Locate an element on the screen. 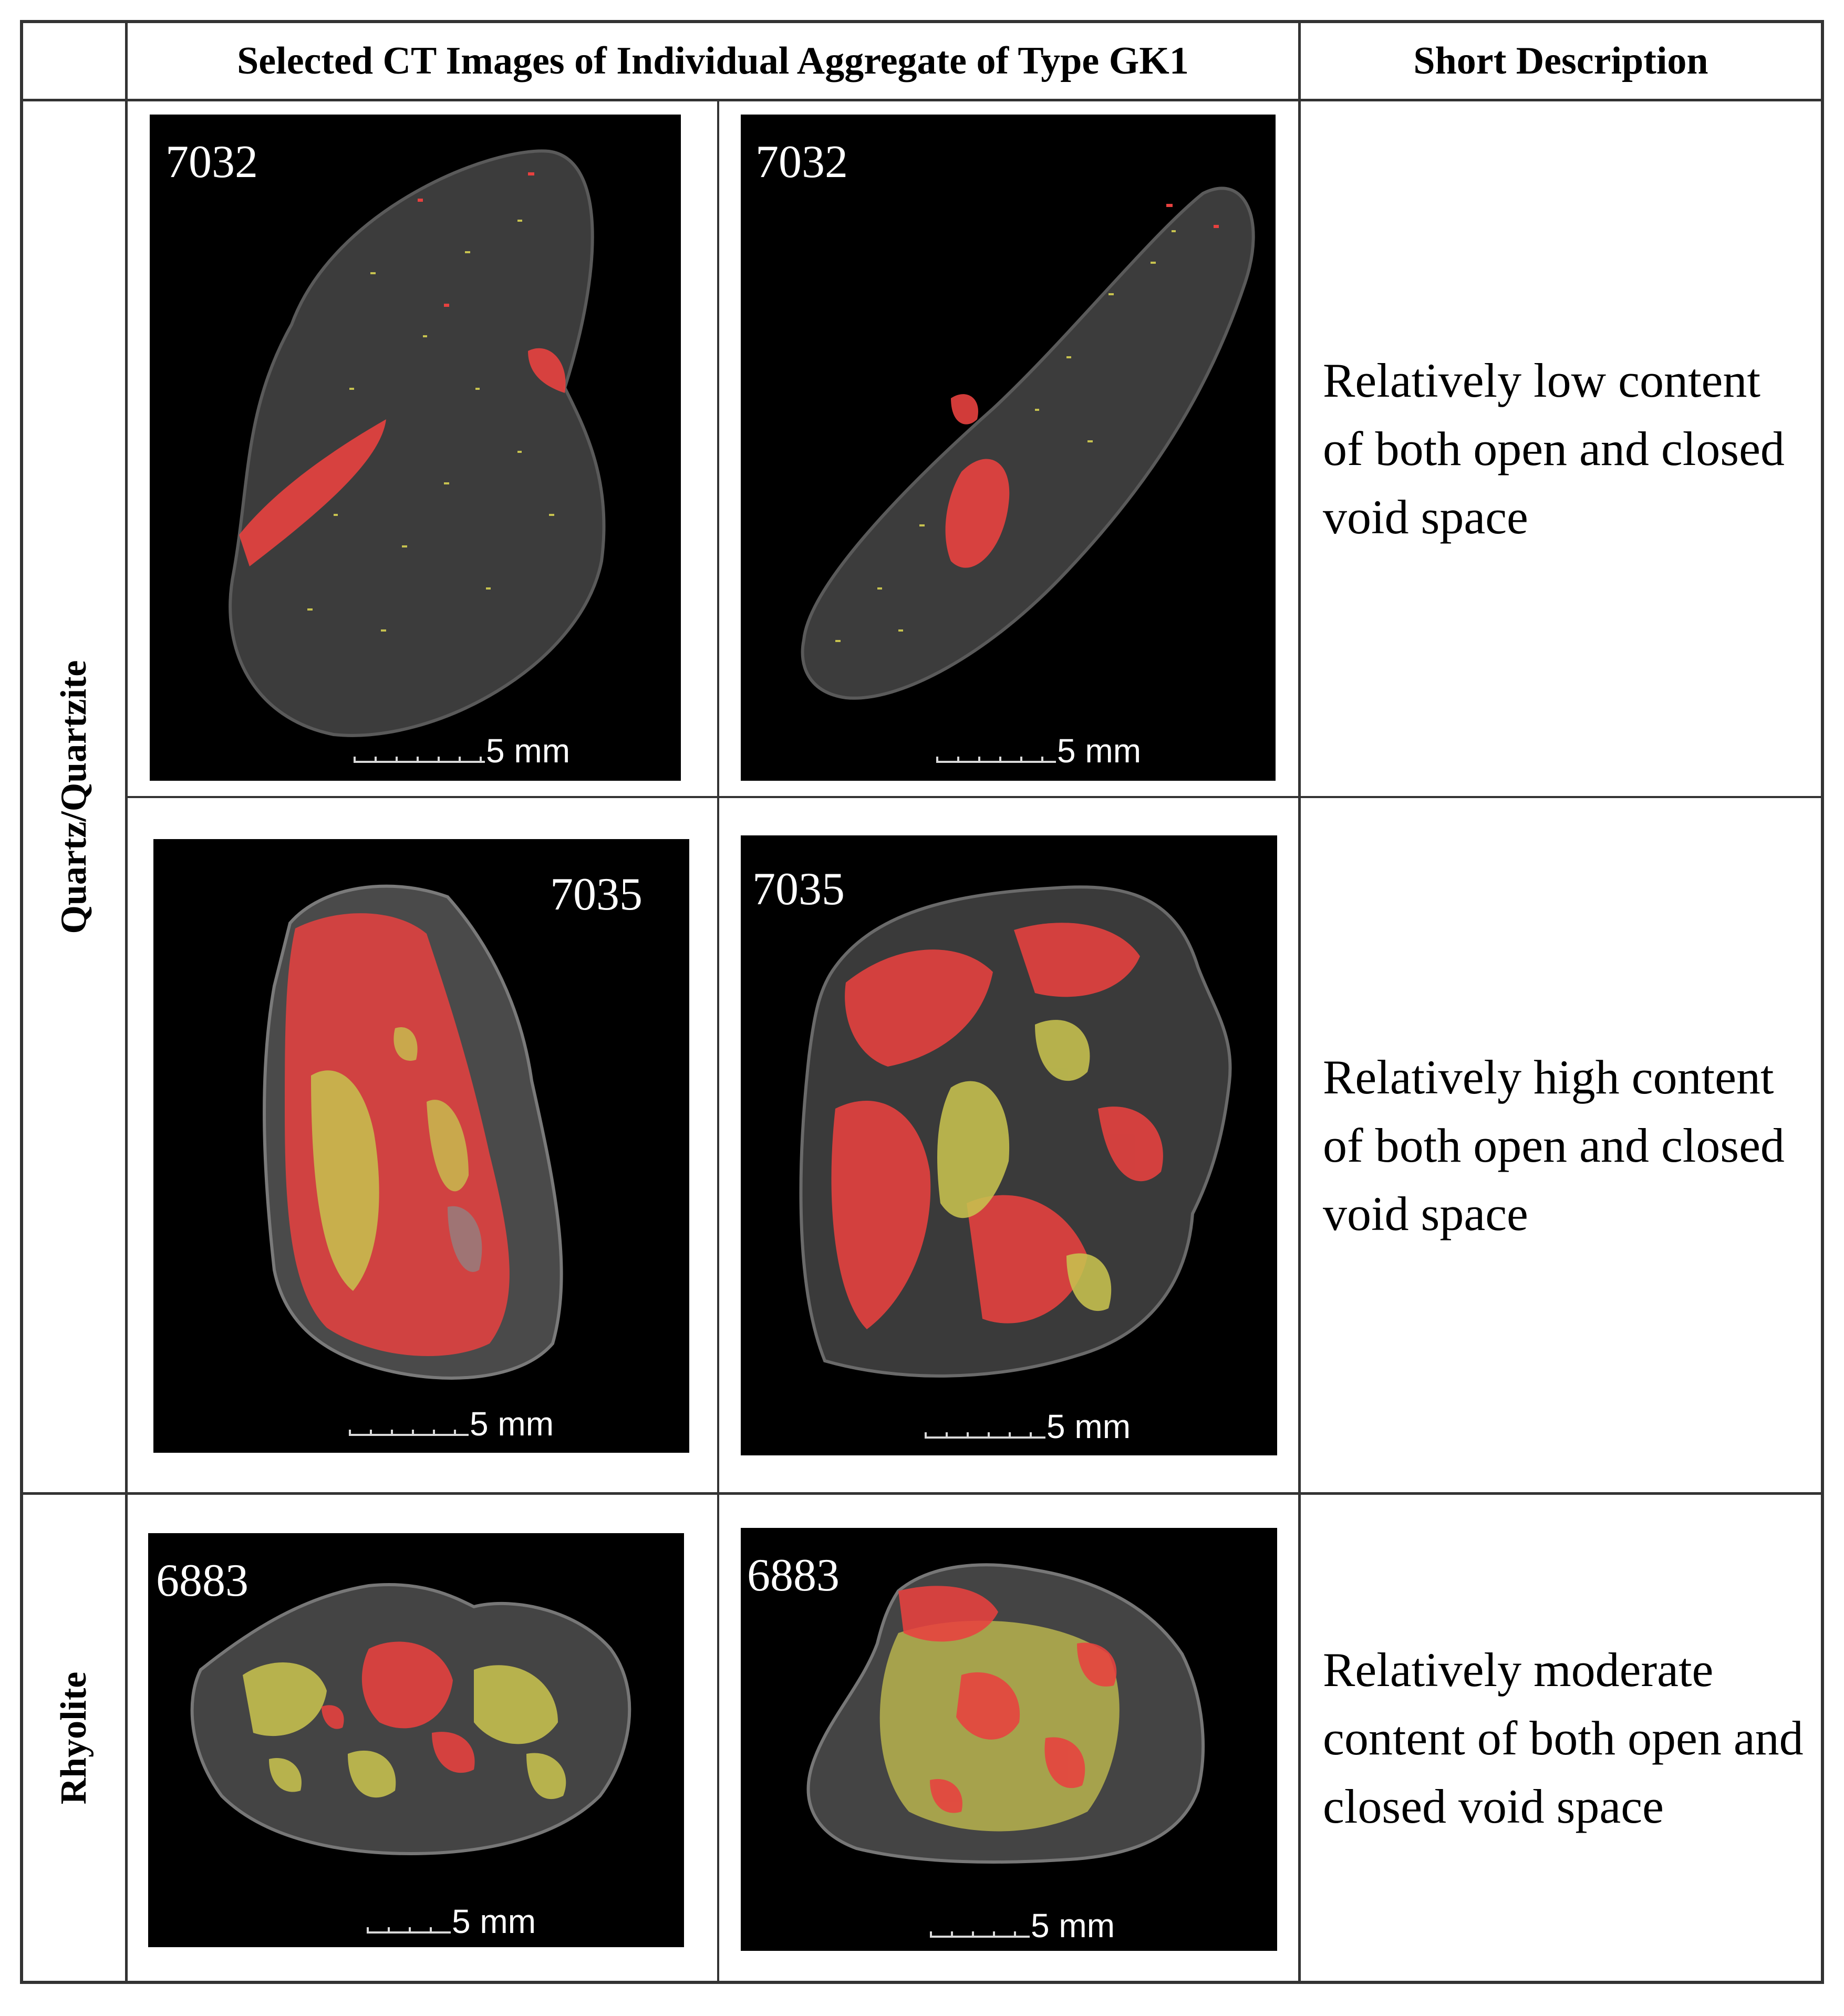 This screenshot has height=2016, width=1844. ct-image-7032-b: 7032 5 mm is located at coordinates (1008, 448).